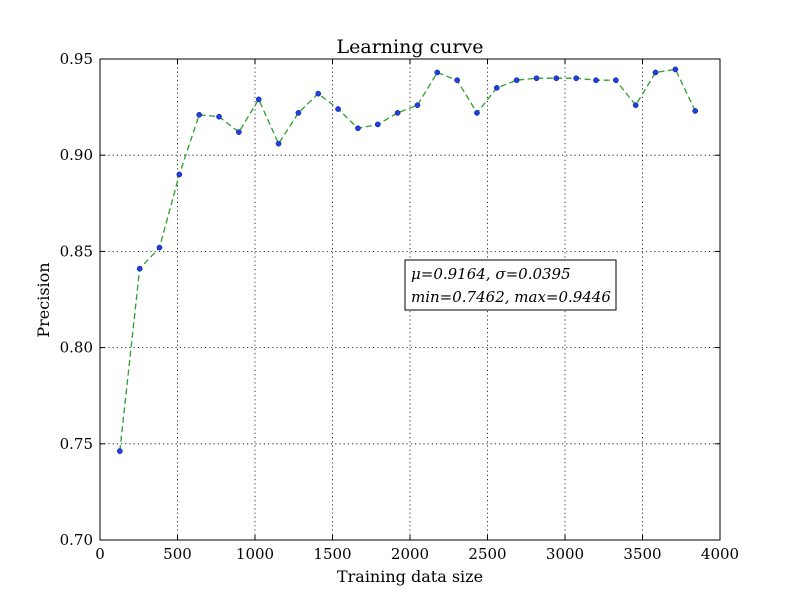  Describe the element at coordinates (332, 554) in the screenshot. I see `x-tick-label: 1500` at that location.